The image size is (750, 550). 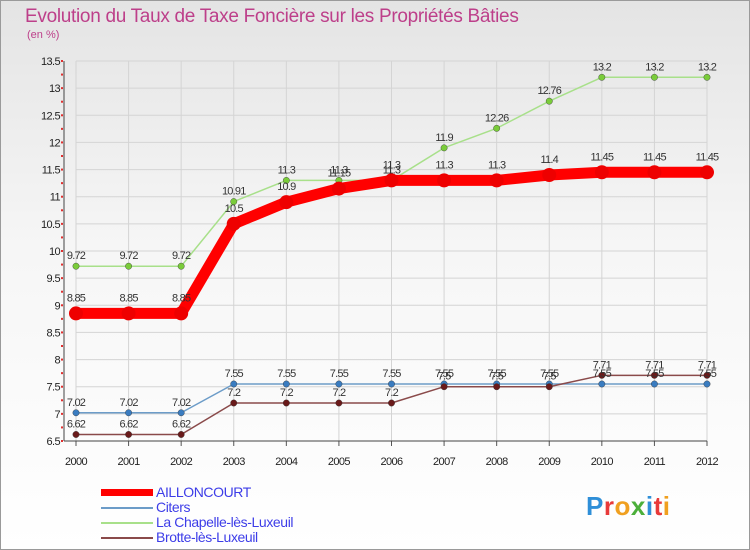 What do you see at coordinates (181, 424) in the screenshot?
I see `data-label: 6.62` at bounding box center [181, 424].